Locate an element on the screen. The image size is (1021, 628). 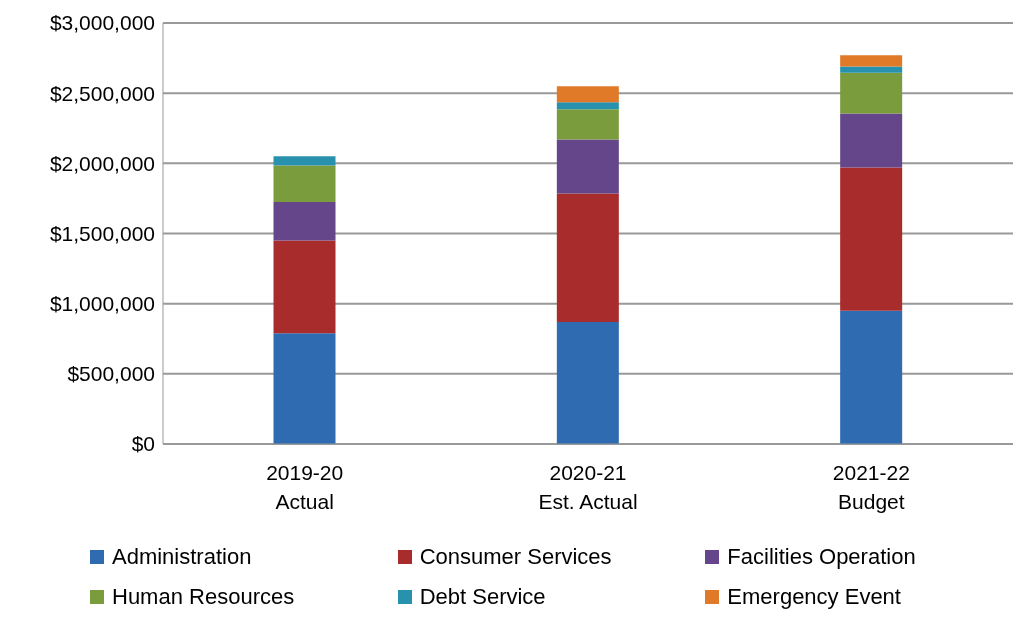
legend-label: Emergency Event is located at coordinates (814, 597).